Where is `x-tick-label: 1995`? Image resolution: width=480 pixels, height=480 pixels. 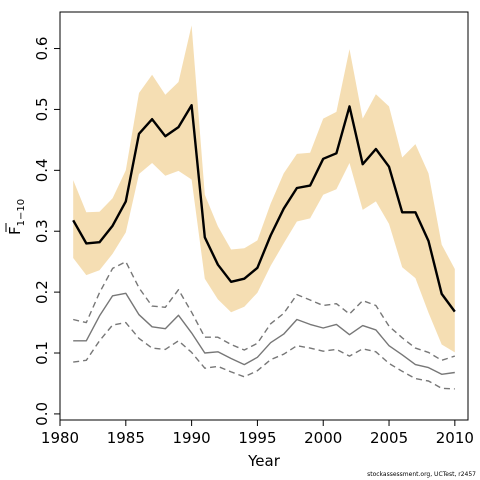
x-tick-label: 1995 is located at coordinates (257, 438).